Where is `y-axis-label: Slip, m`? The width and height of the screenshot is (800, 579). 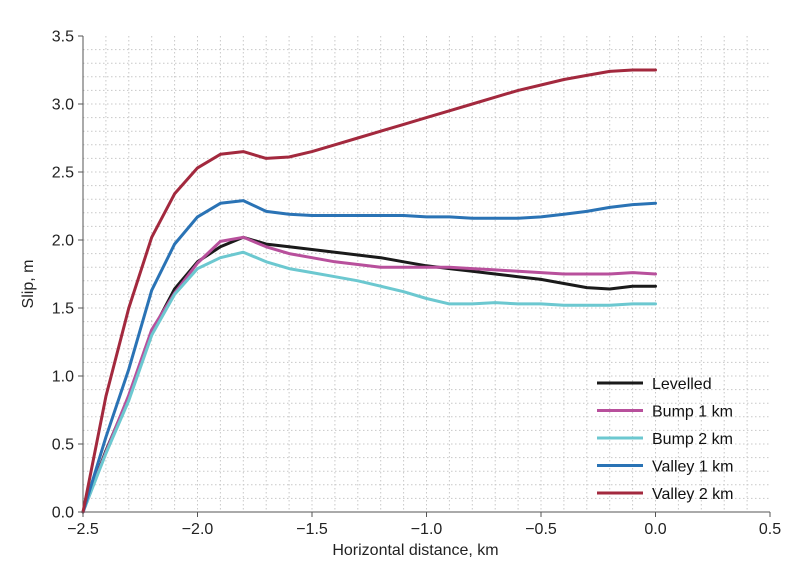
y-axis-label: Slip, m is located at coordinates (28, 284).